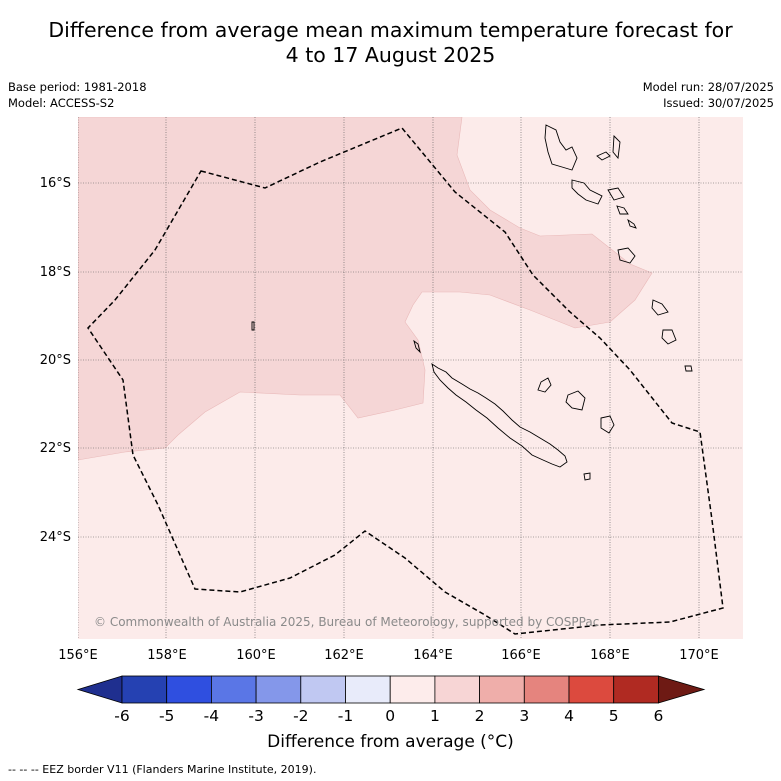 This screenshot has height=781, width=781. What do you see at coordinates (255, 716) in the screenshot?
I see `colorbar-tick-label: -3` at bounding box center [255, 716].